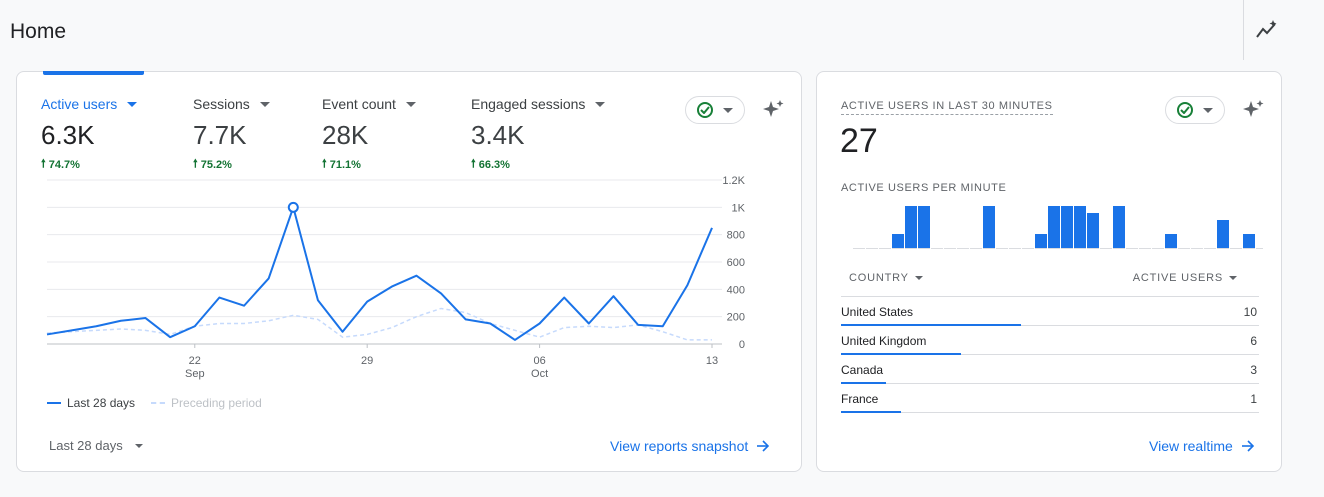  What do you see at coordinates (379, 324) in the screenshot?
I see `series-preceding-period` at bounding box center [379, 324].